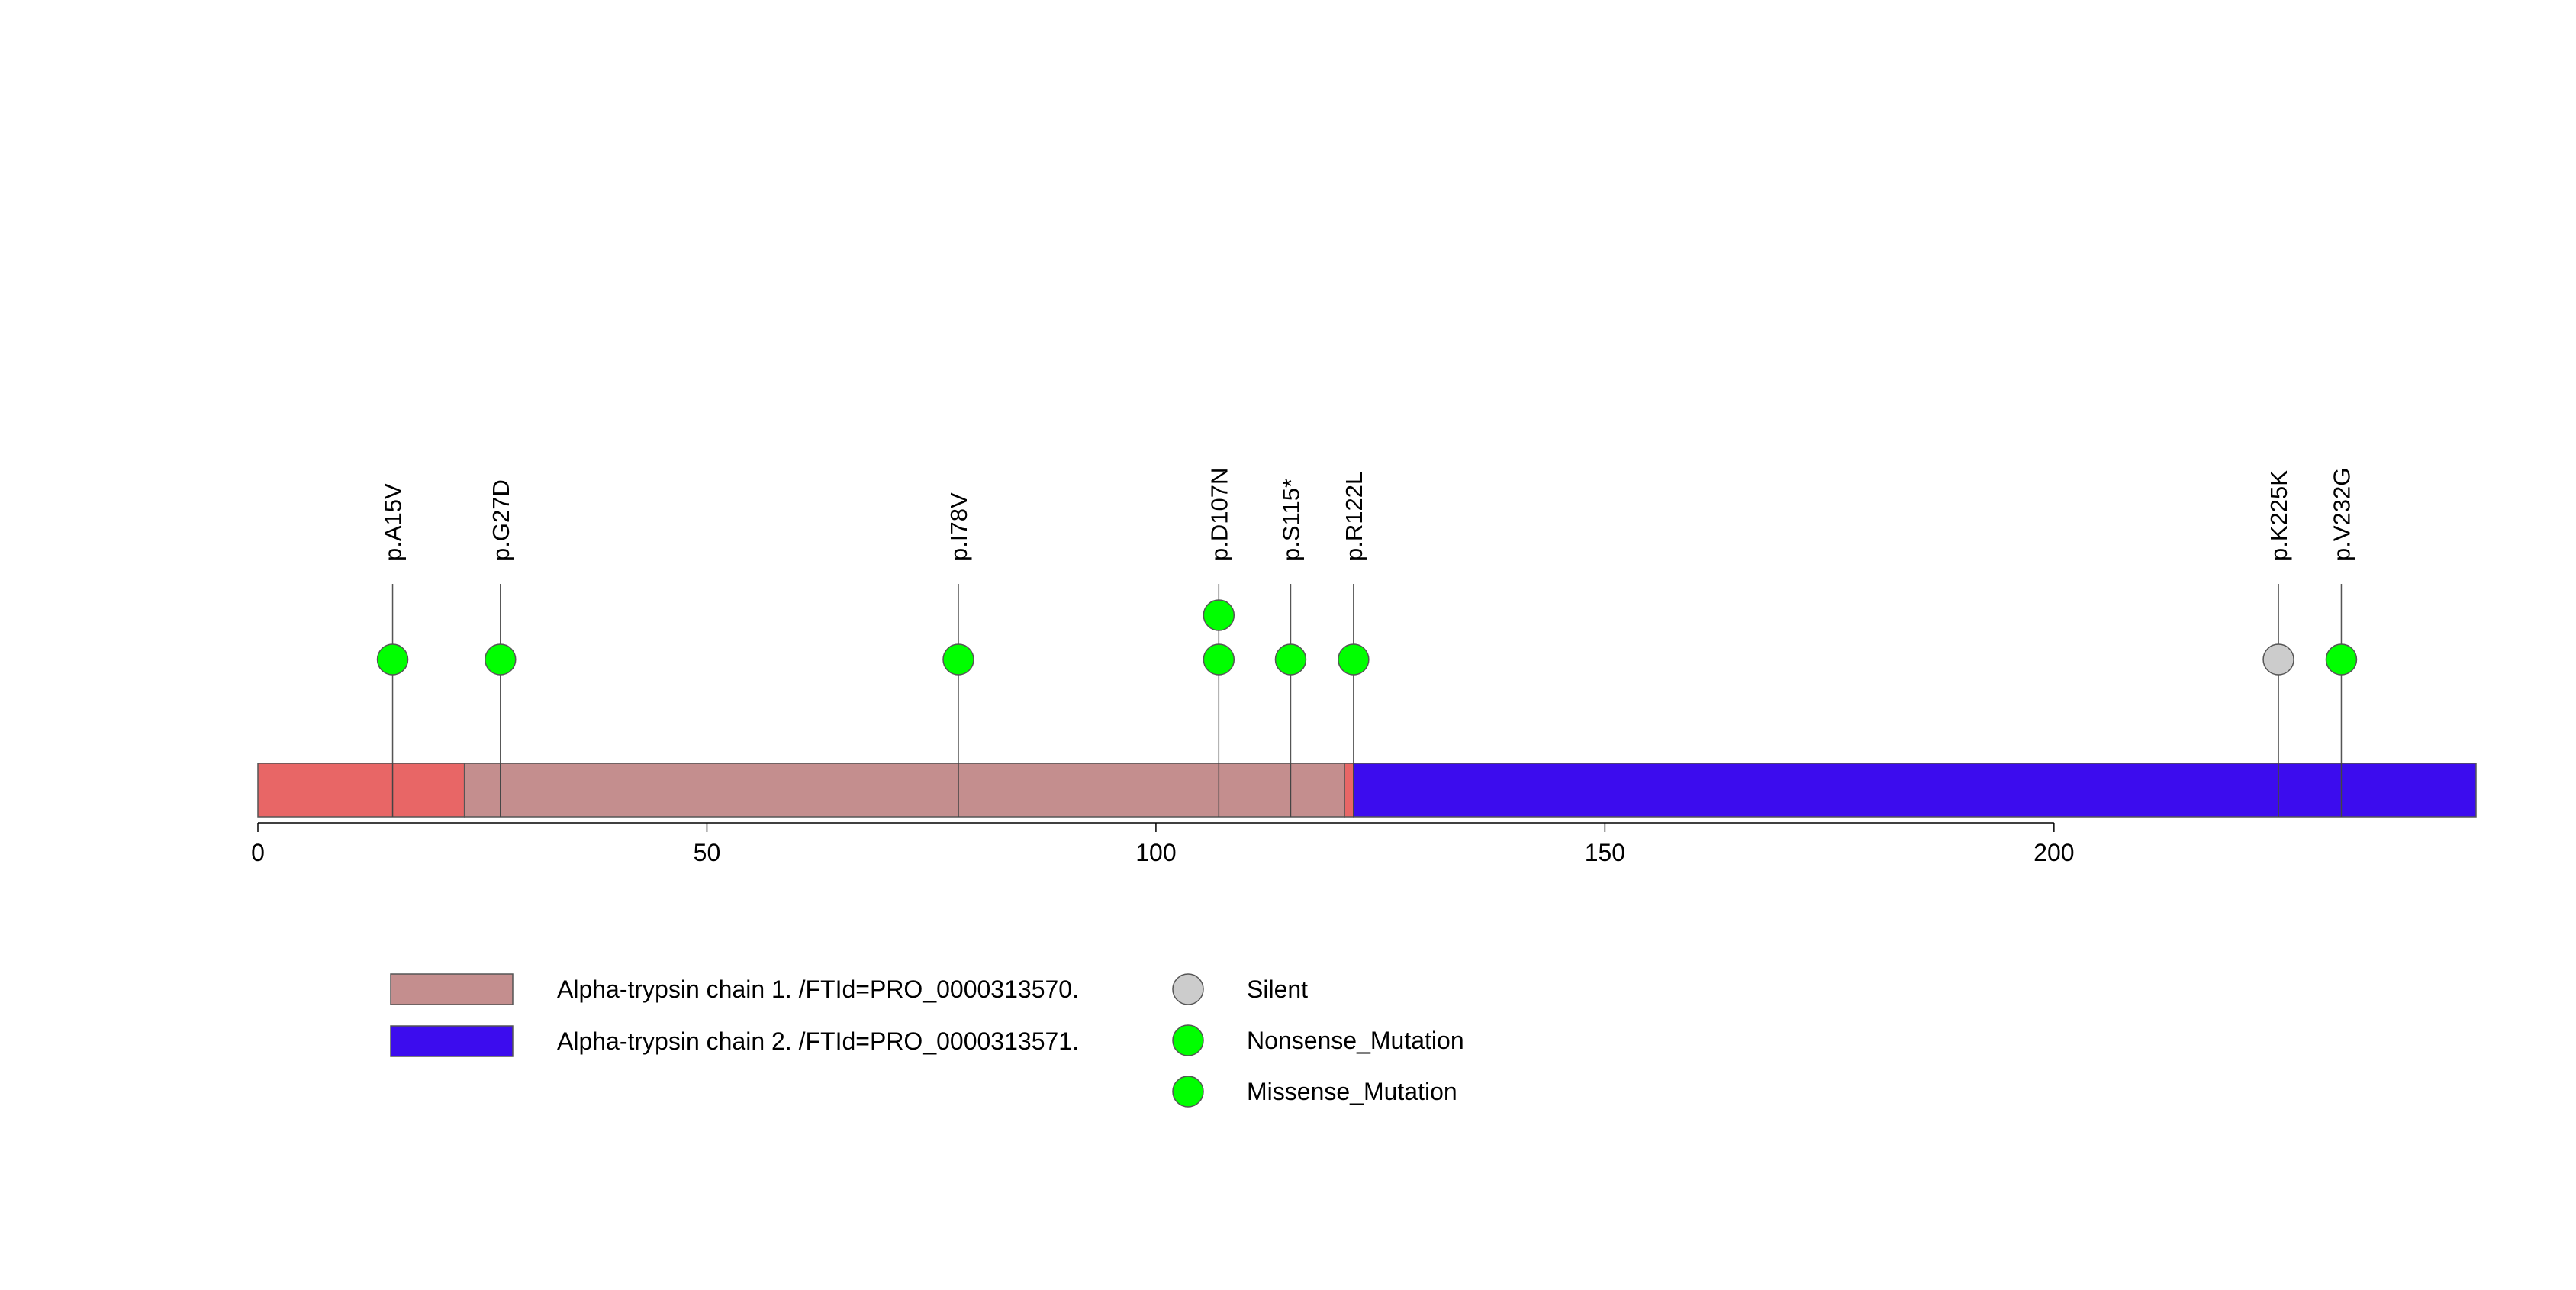  I want to click on axis-tick-label-1: 50, so click(707, 853).